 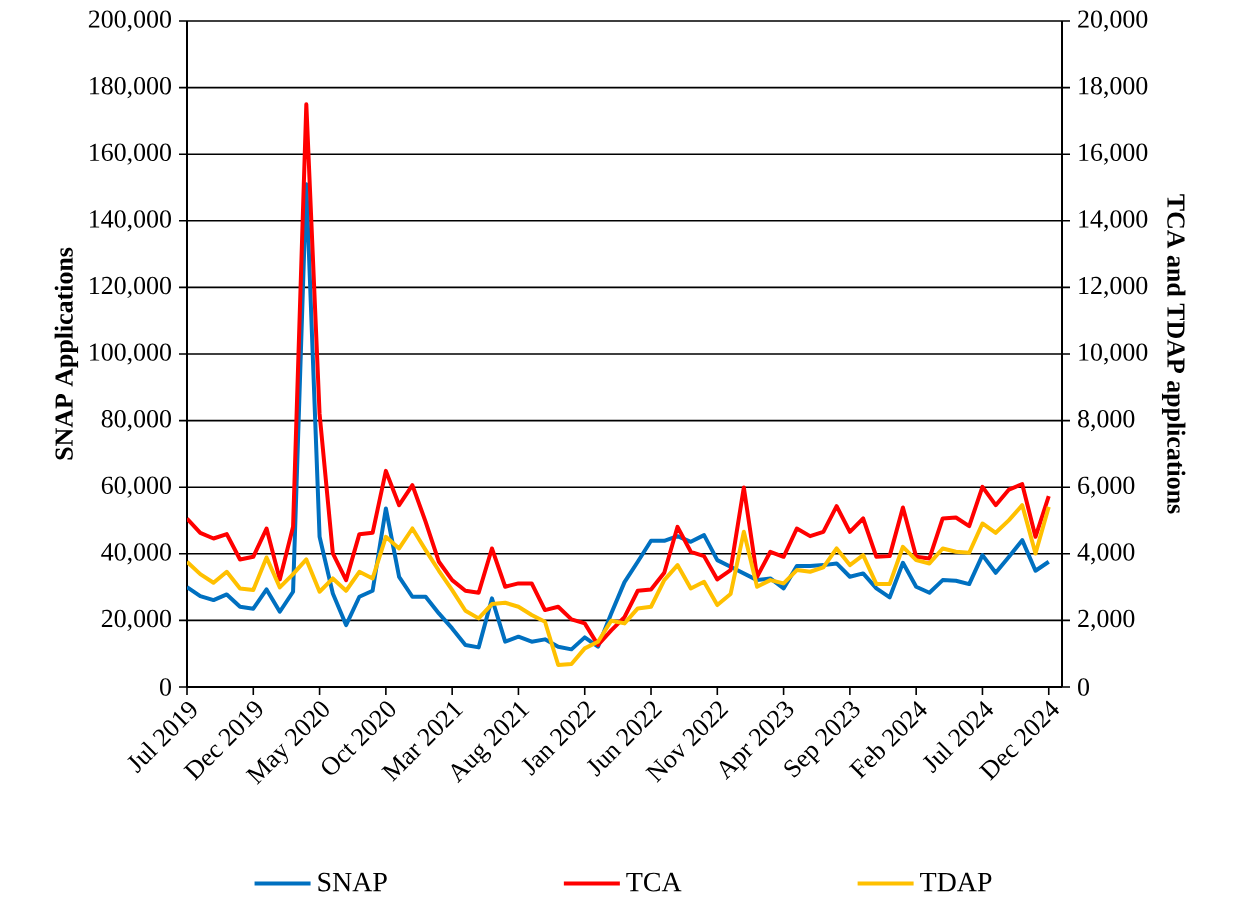 What do you see at coordinates (1106, 487) in the screenshot?
I see `y2-tick-label: 6,000` at bounding box center [1106, 487].